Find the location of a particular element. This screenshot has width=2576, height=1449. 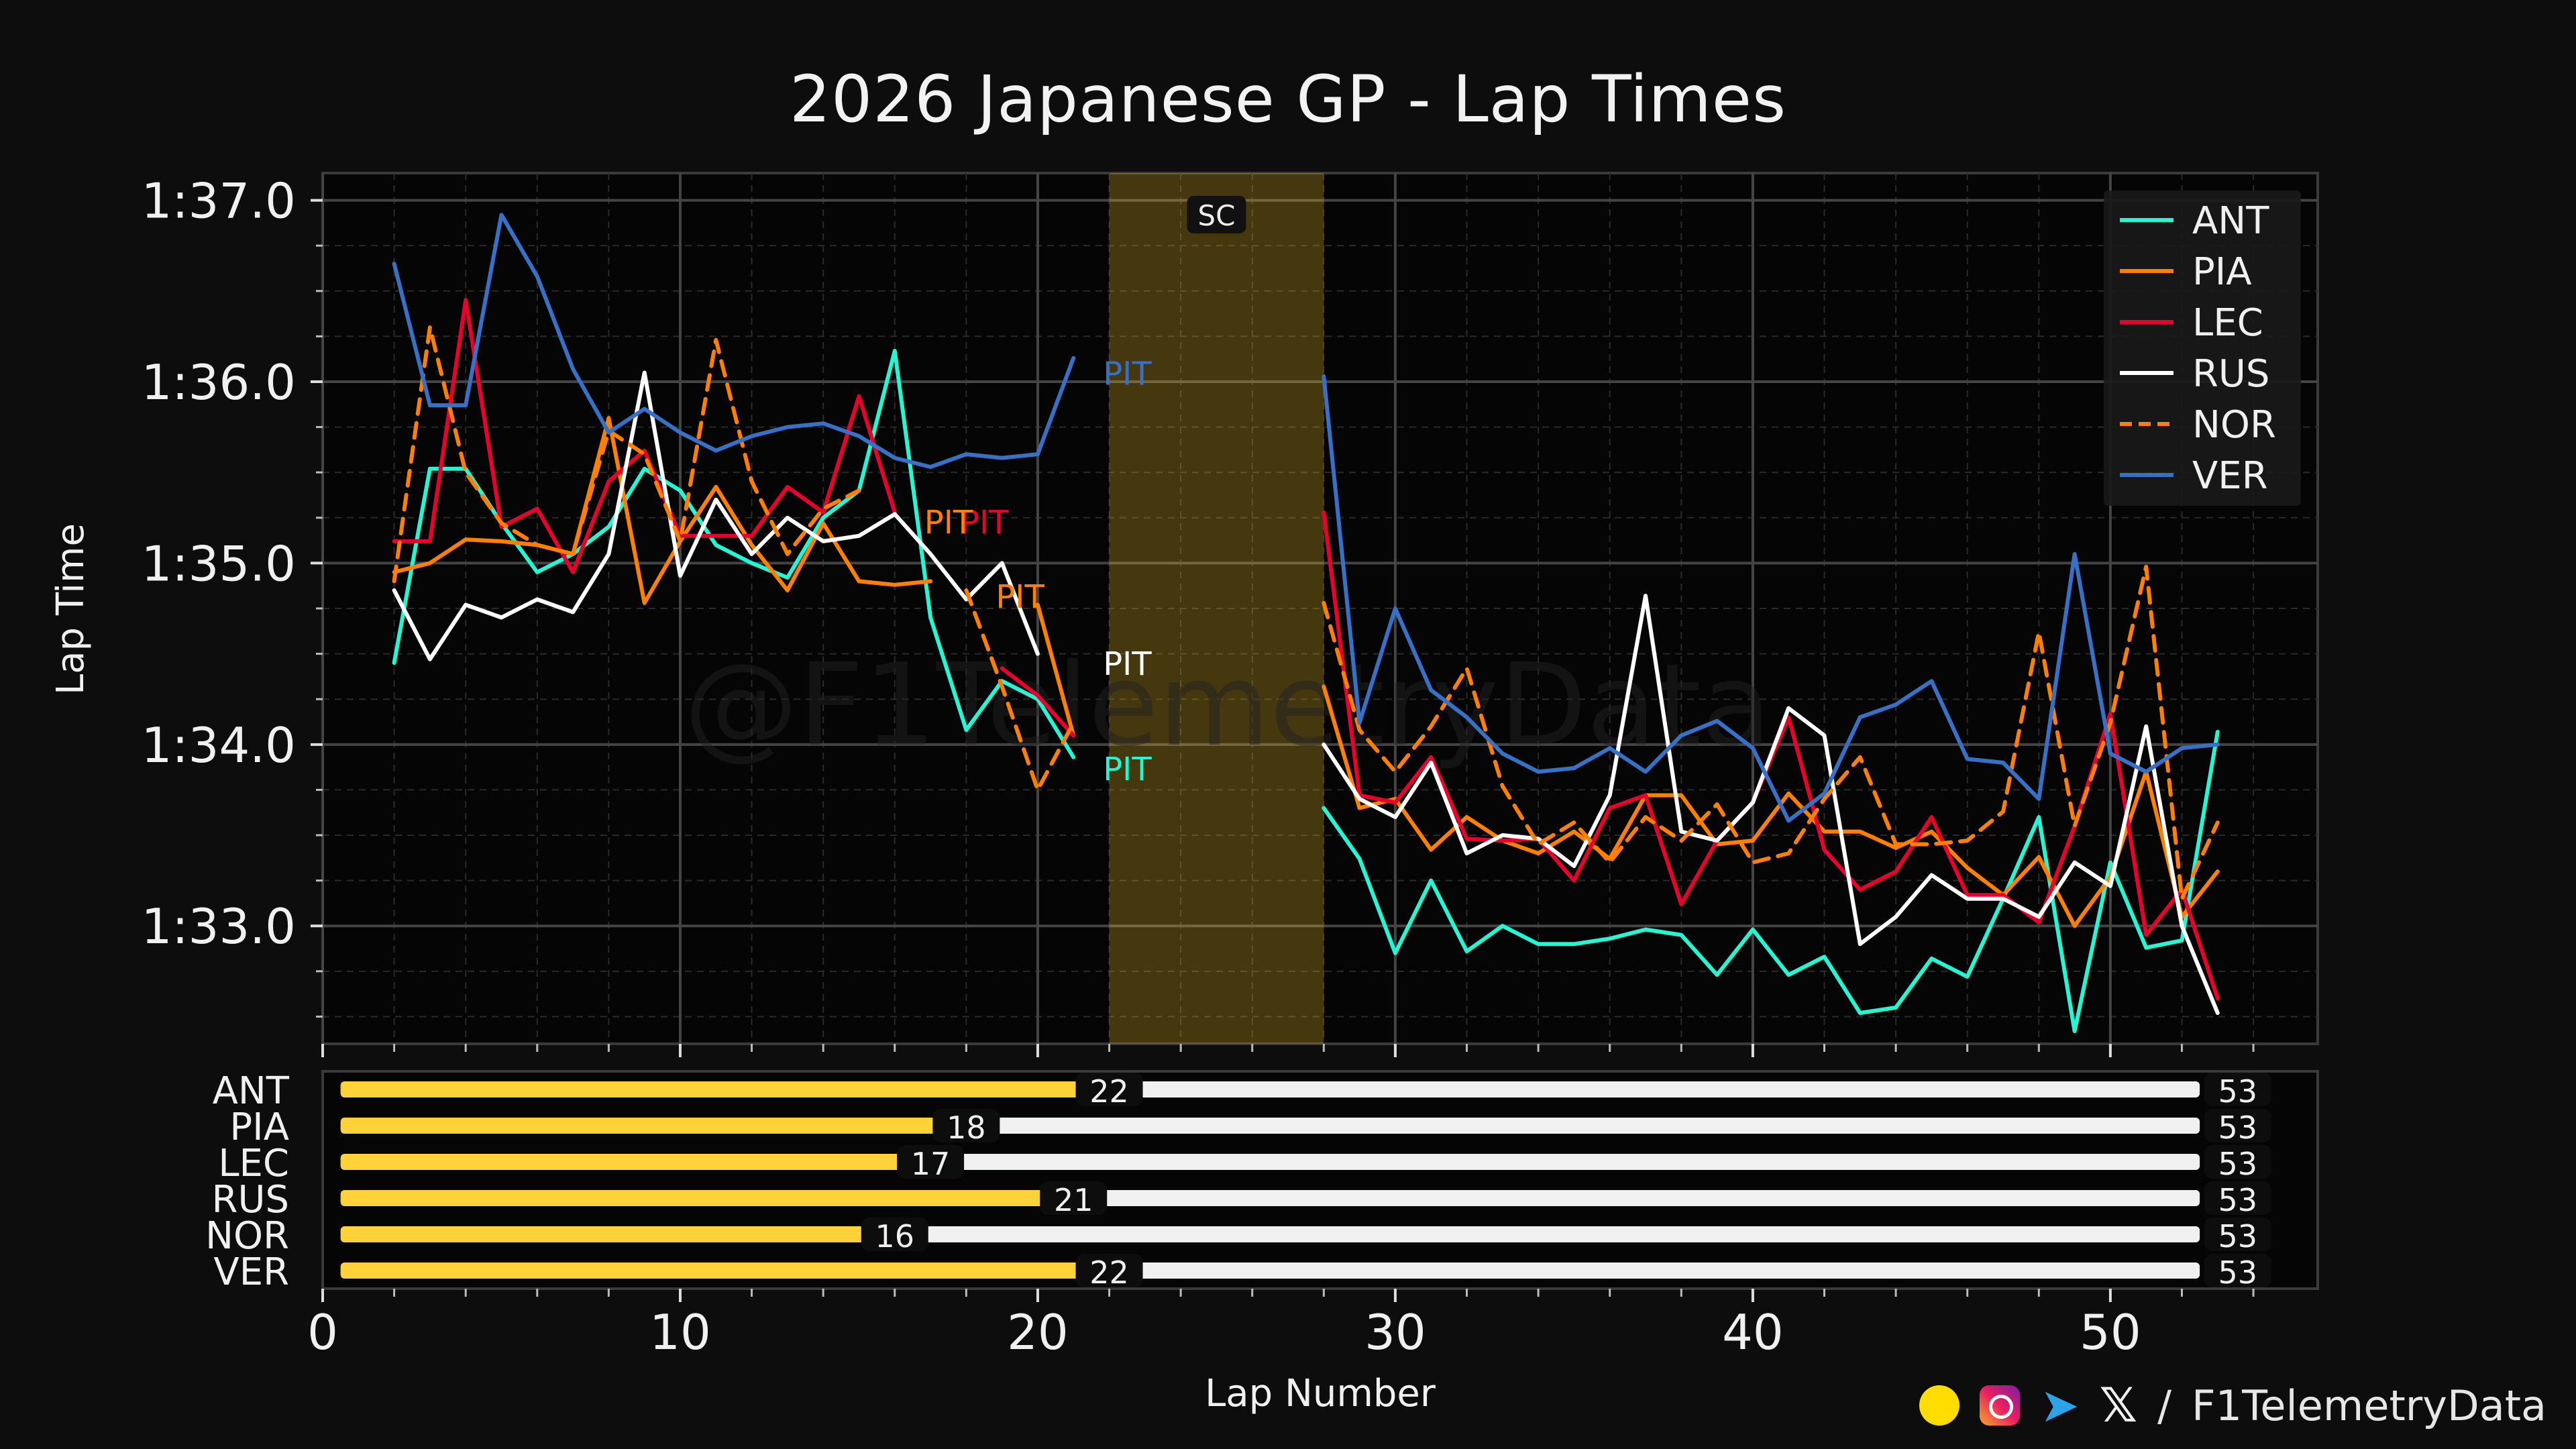

stint-first-label-ant: 22 is located at coordinates (1109, 1091).